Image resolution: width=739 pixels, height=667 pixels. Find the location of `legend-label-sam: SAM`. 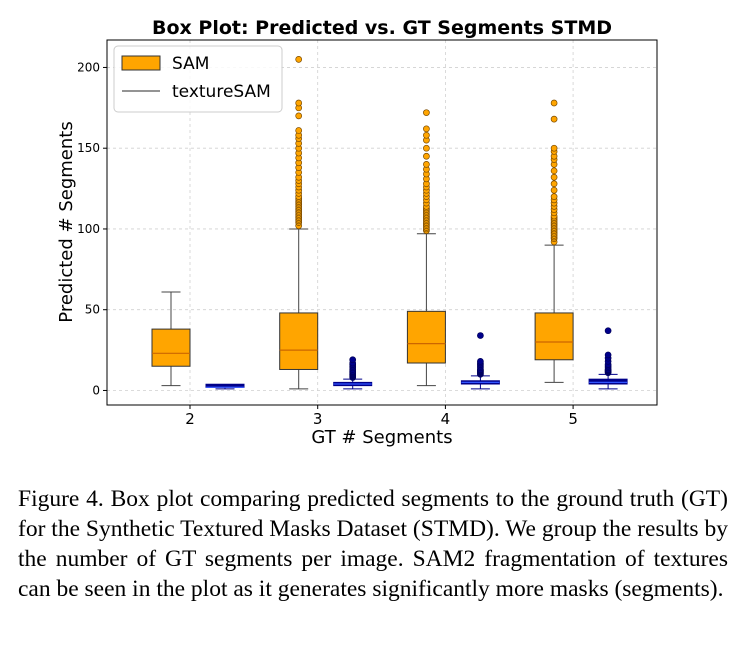

legend-label-sam: SAM is located at coordinates (190, 64).